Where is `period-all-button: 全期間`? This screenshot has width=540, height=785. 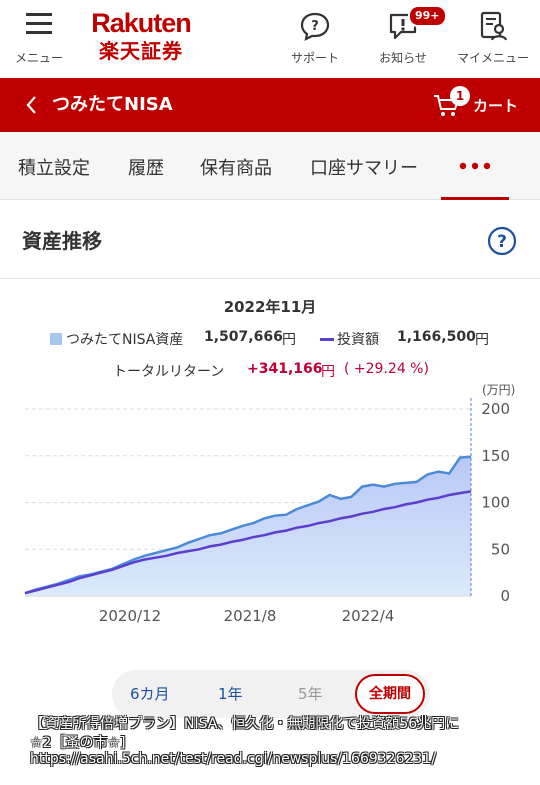 period-all-button: 全期間 is located at coordinates (390, 694).